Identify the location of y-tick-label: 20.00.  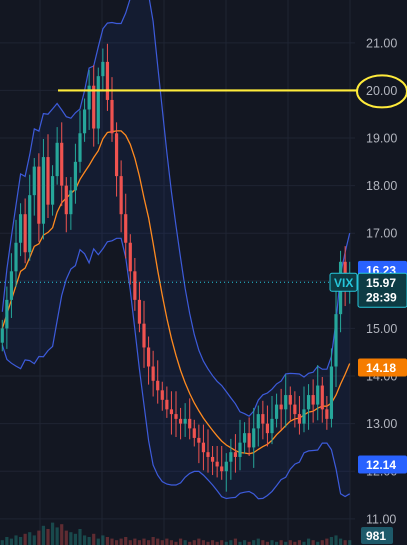
(381, 91).